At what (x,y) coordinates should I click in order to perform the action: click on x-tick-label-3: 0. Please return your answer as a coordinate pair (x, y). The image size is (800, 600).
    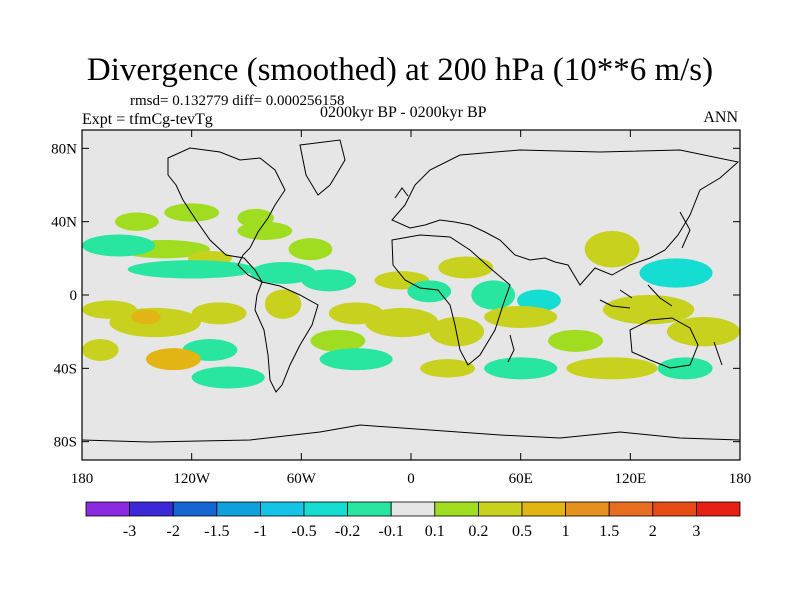
    Looking at the image, I should click on (411, 479).